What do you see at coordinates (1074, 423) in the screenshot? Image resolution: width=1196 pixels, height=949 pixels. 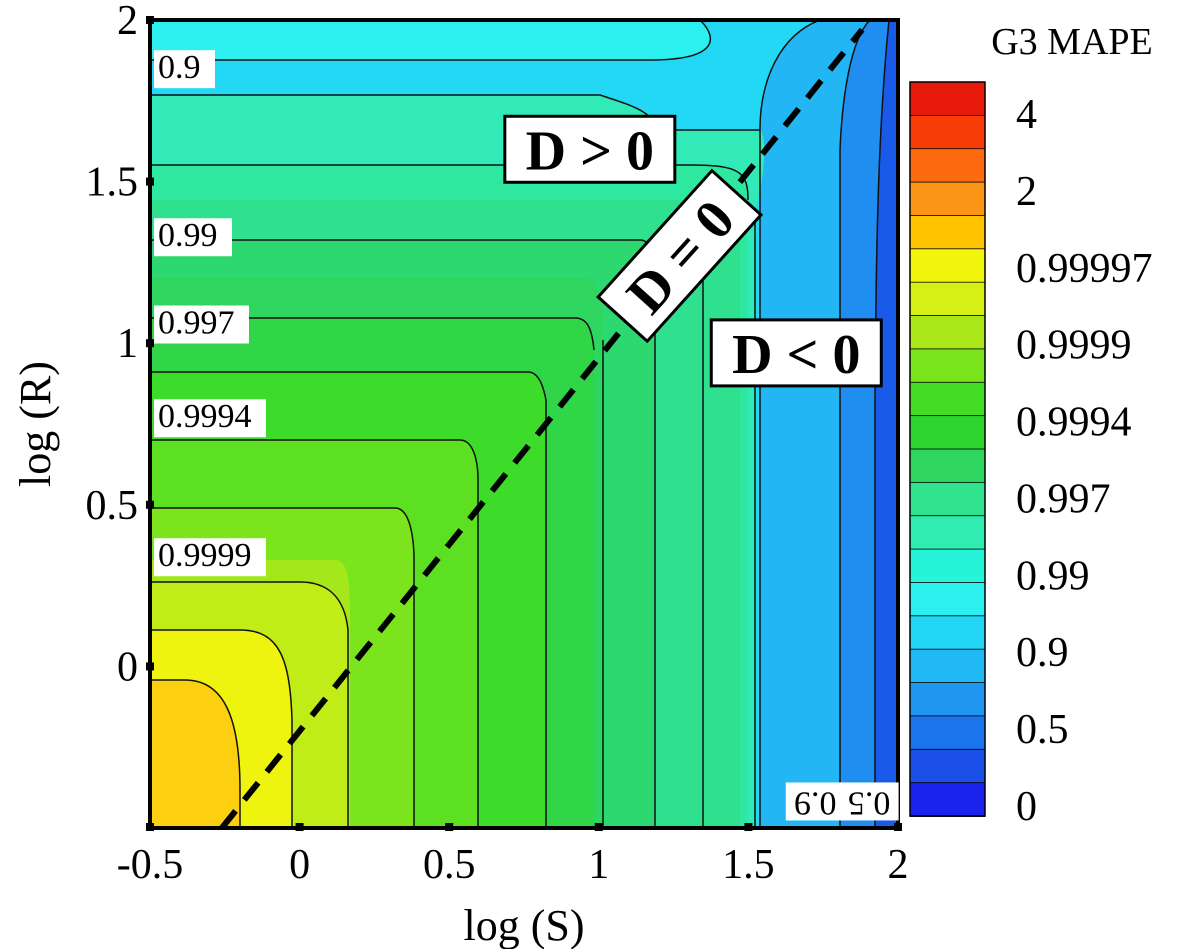 I see `colorbar-tick-label: 0.9994` at bounding box center [1074, 423].